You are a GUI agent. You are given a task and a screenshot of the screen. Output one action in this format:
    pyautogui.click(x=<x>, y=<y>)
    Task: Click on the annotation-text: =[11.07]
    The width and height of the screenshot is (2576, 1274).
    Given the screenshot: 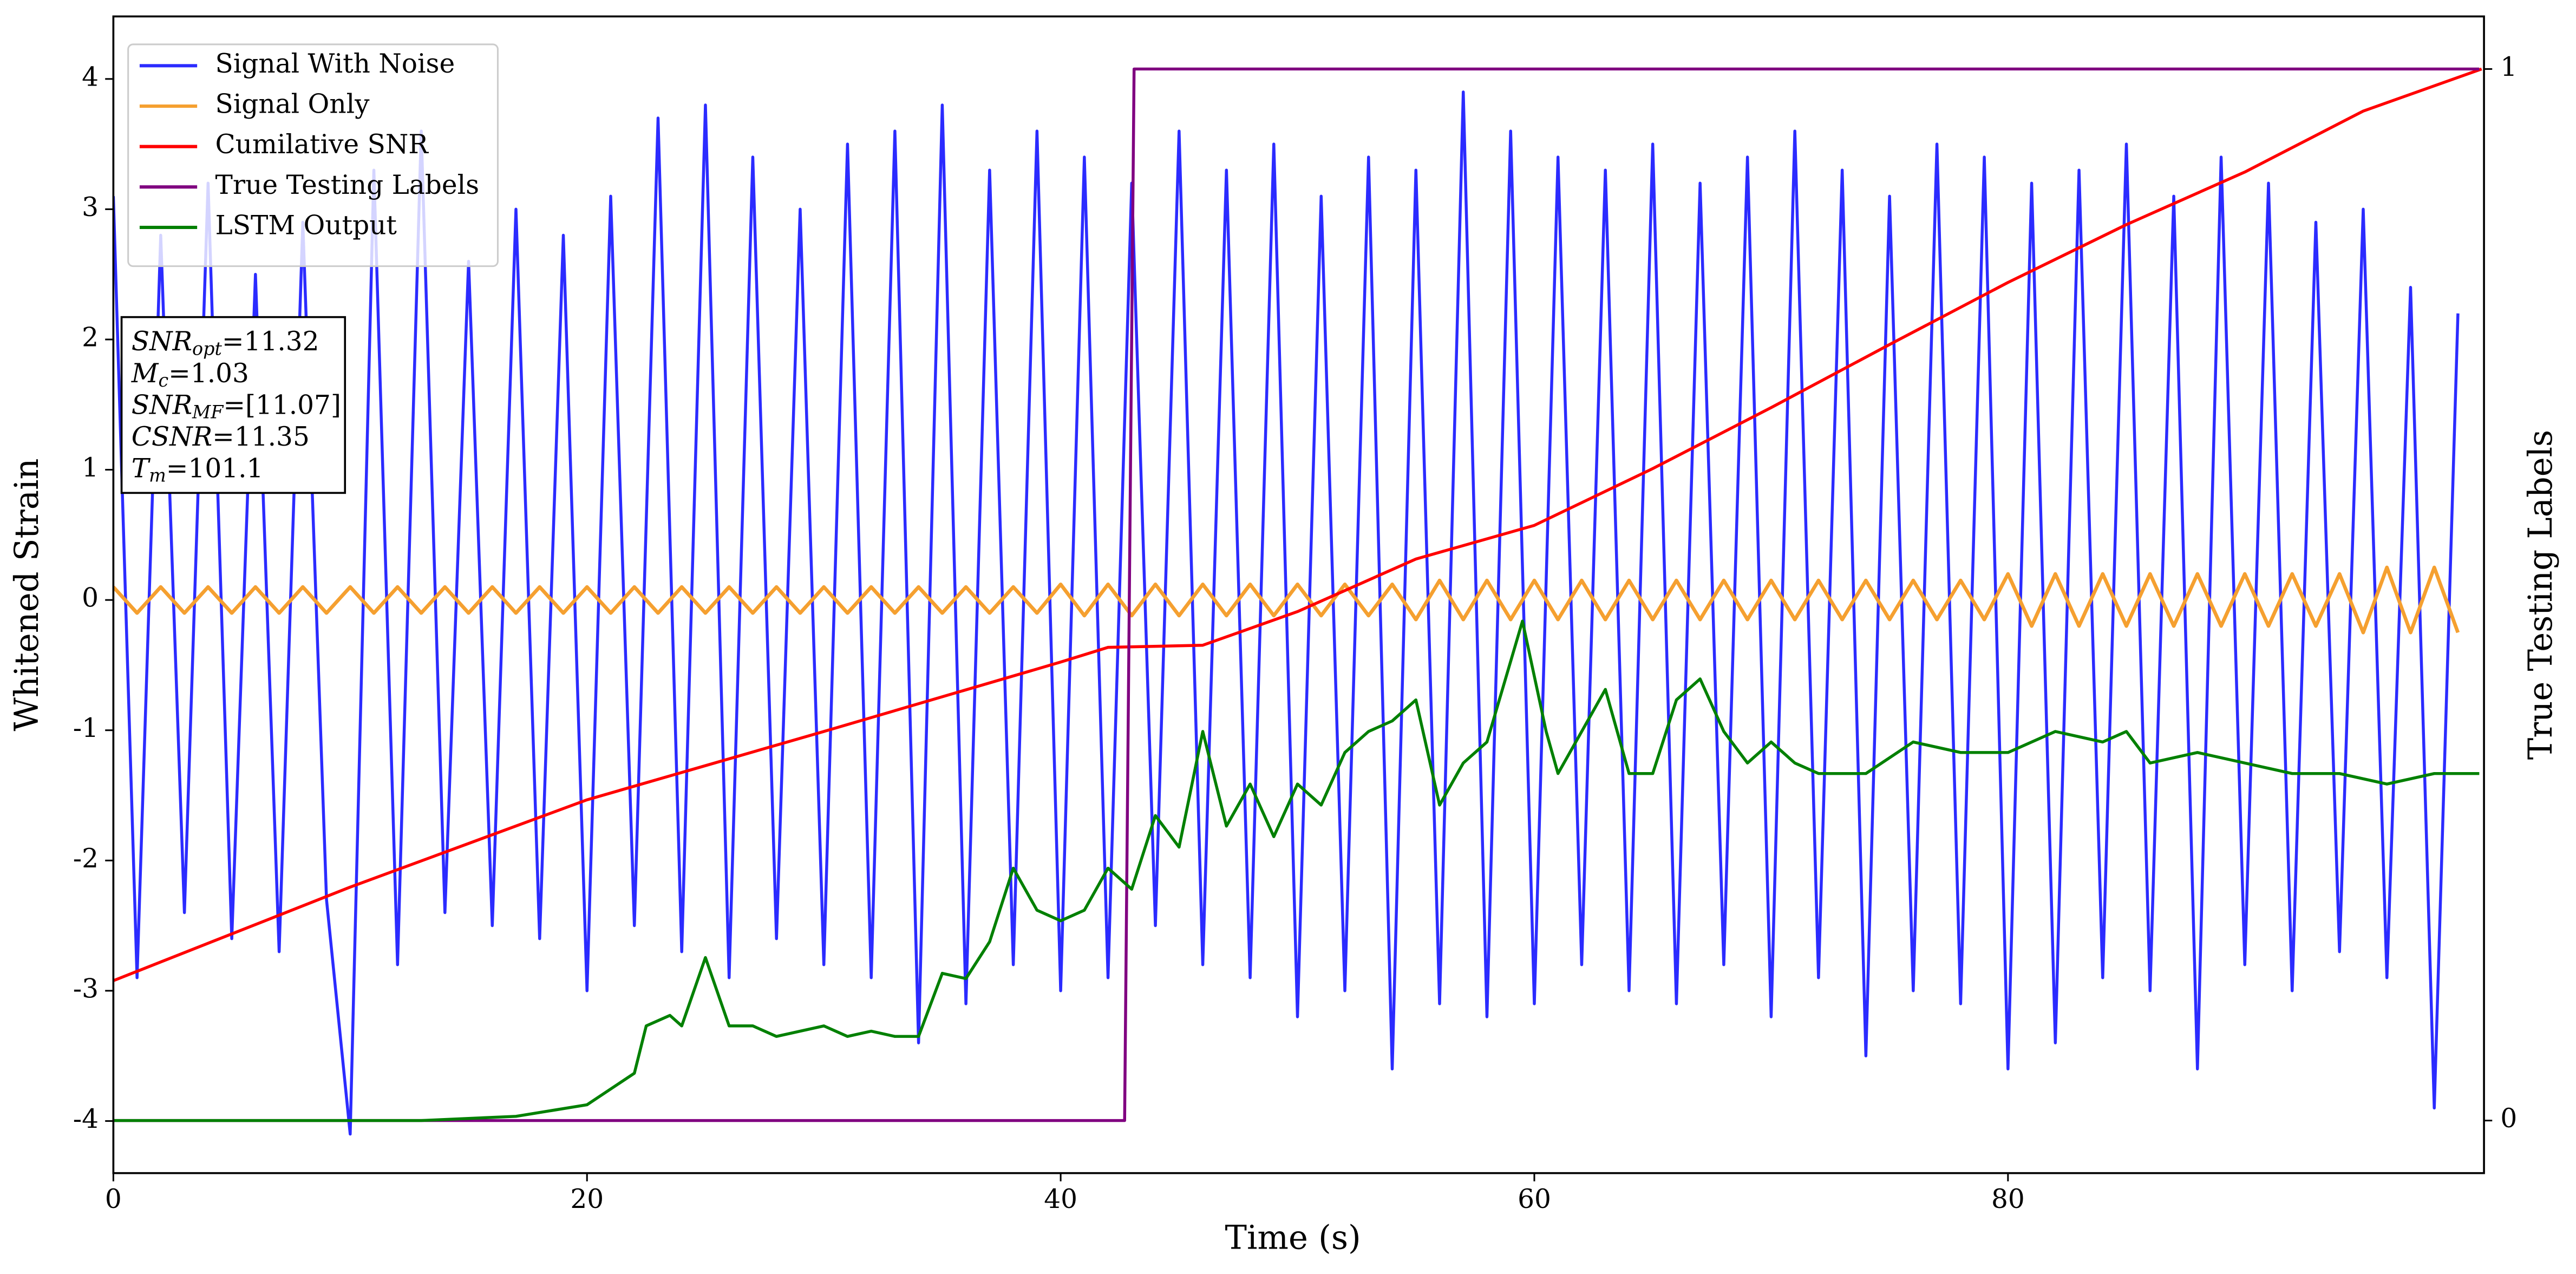 What is the action you would take?
    pyautogui.click(x=282, y=405)
    